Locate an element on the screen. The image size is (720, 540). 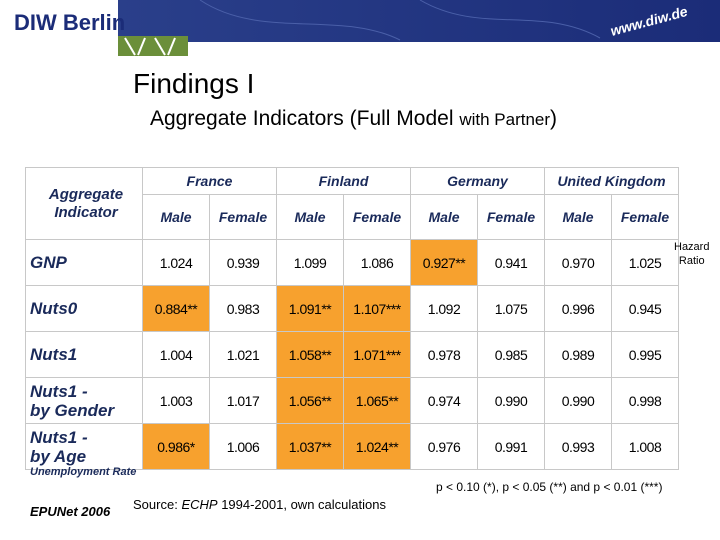
row-label-line: by Gender is located at coordinates (72, 410).